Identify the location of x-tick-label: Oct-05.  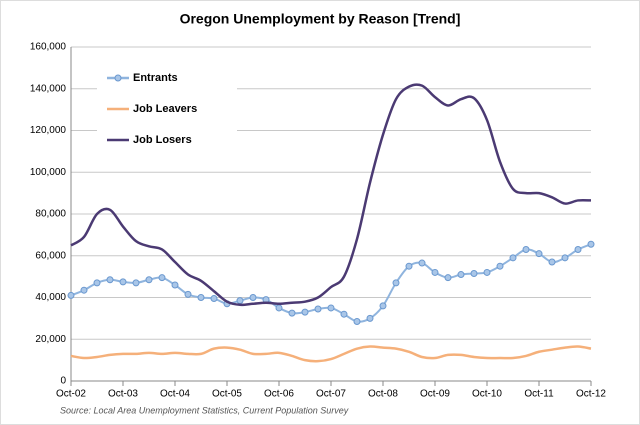
(227, 394).